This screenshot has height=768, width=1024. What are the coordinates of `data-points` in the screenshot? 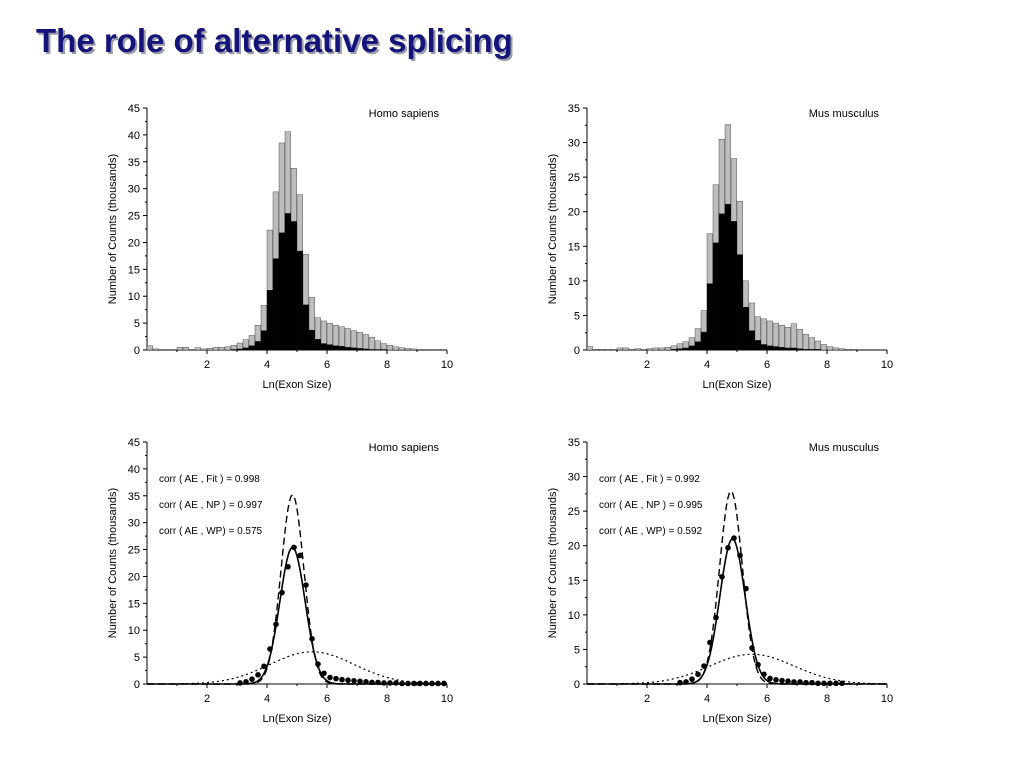 It's located at (342, 615).